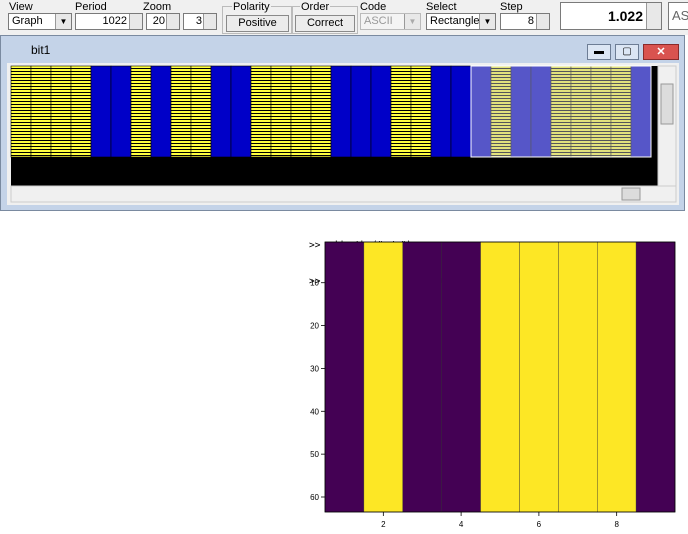  Describe the element at coordinates (627, 52) in the screenshot. I see `maximize-button: ▢` at that location.